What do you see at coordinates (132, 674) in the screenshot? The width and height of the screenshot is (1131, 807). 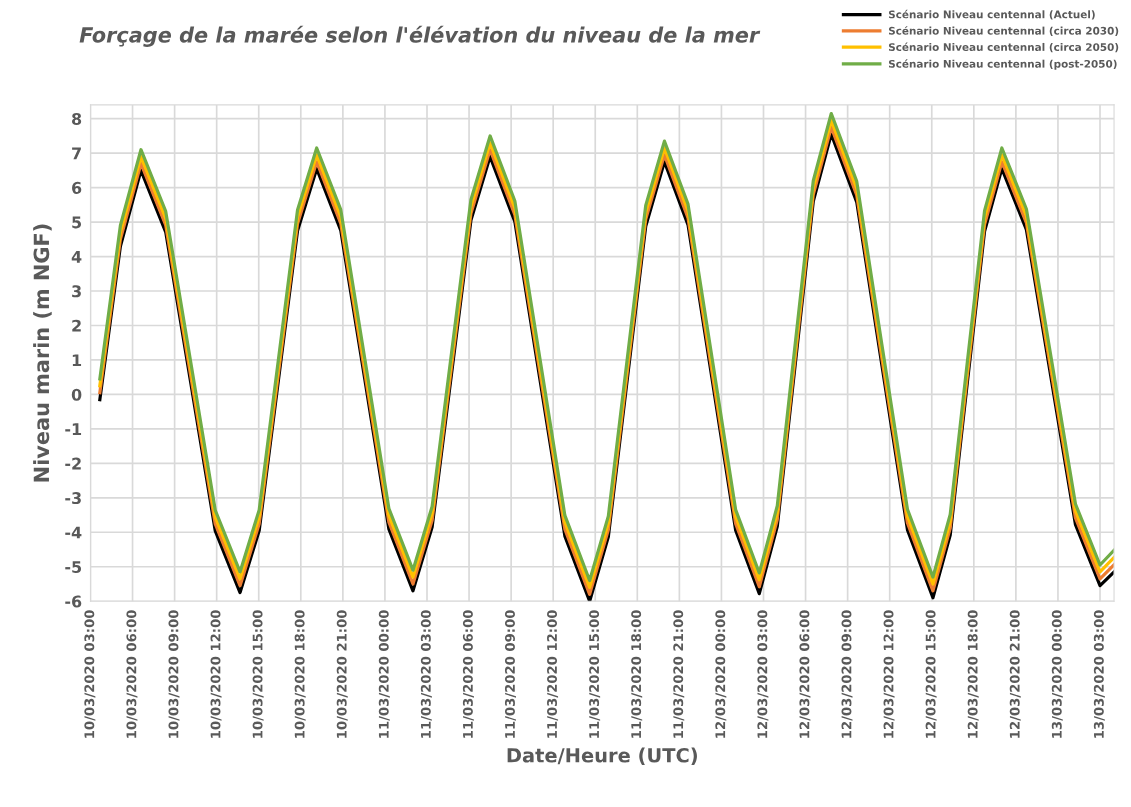 I see `x-tick-label: 10/03/2020 06:00` at bounding box center [132, 674].